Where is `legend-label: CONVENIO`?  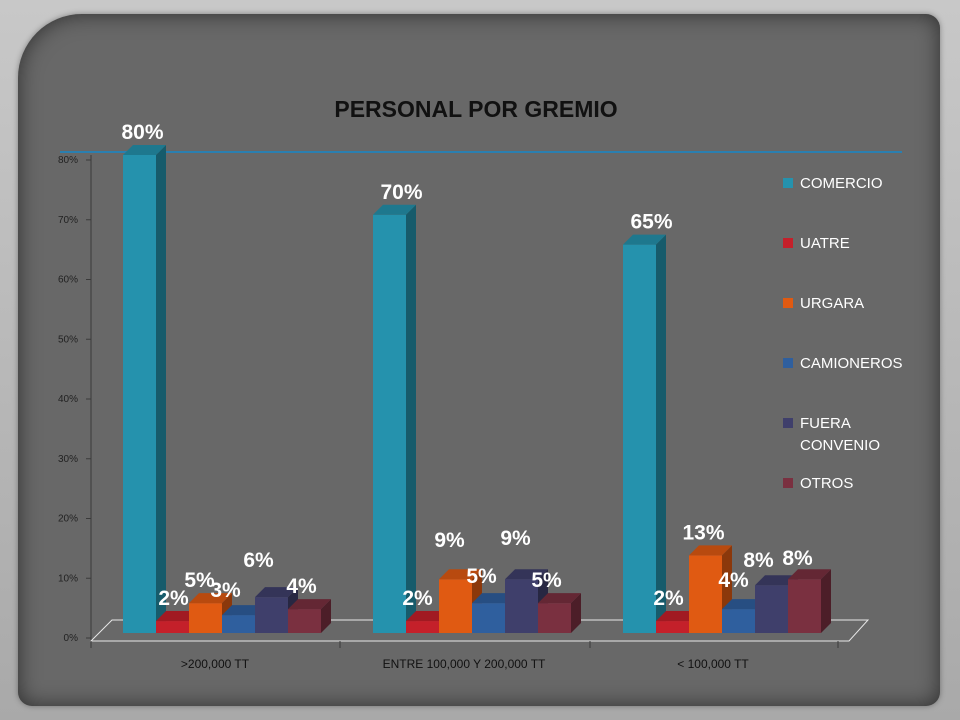 legend-label: CONVENIO is located at coordinates (840, 445).